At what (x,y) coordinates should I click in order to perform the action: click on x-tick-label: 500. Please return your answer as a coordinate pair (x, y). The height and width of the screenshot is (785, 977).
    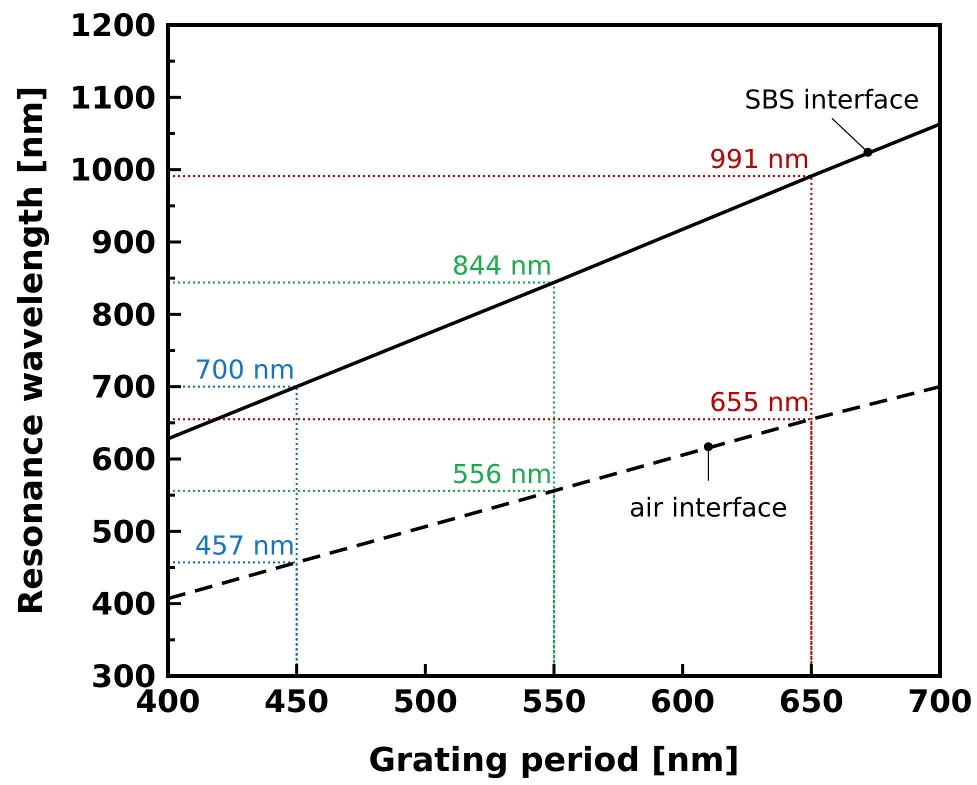
    Looking at the image, I should click on (425, 702).